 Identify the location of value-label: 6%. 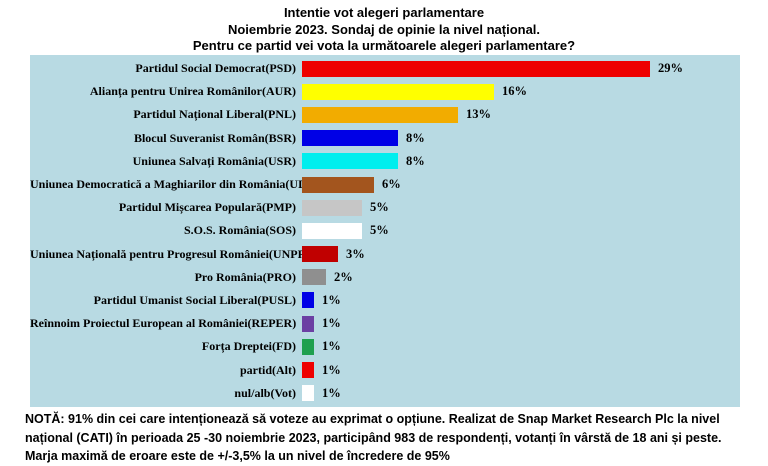
(391, 184).